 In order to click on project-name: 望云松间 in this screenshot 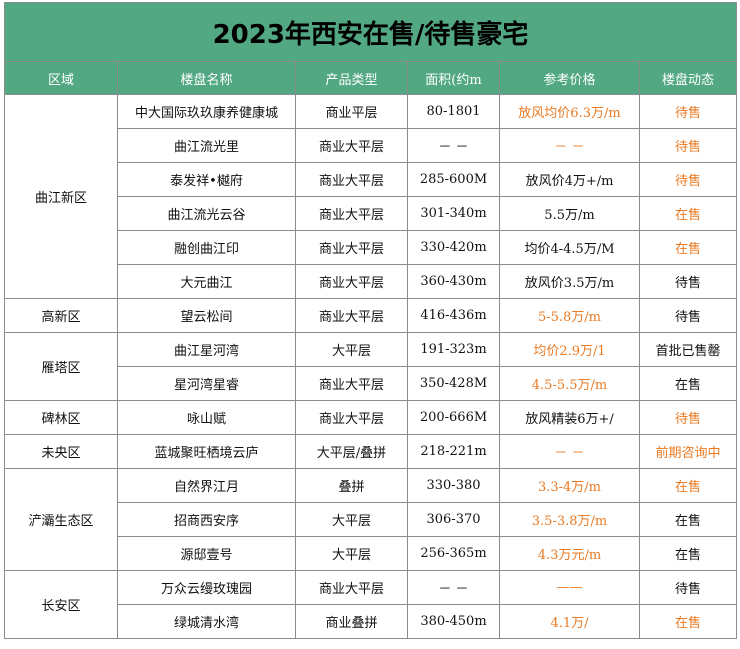, I will do `click(206, 315)`.